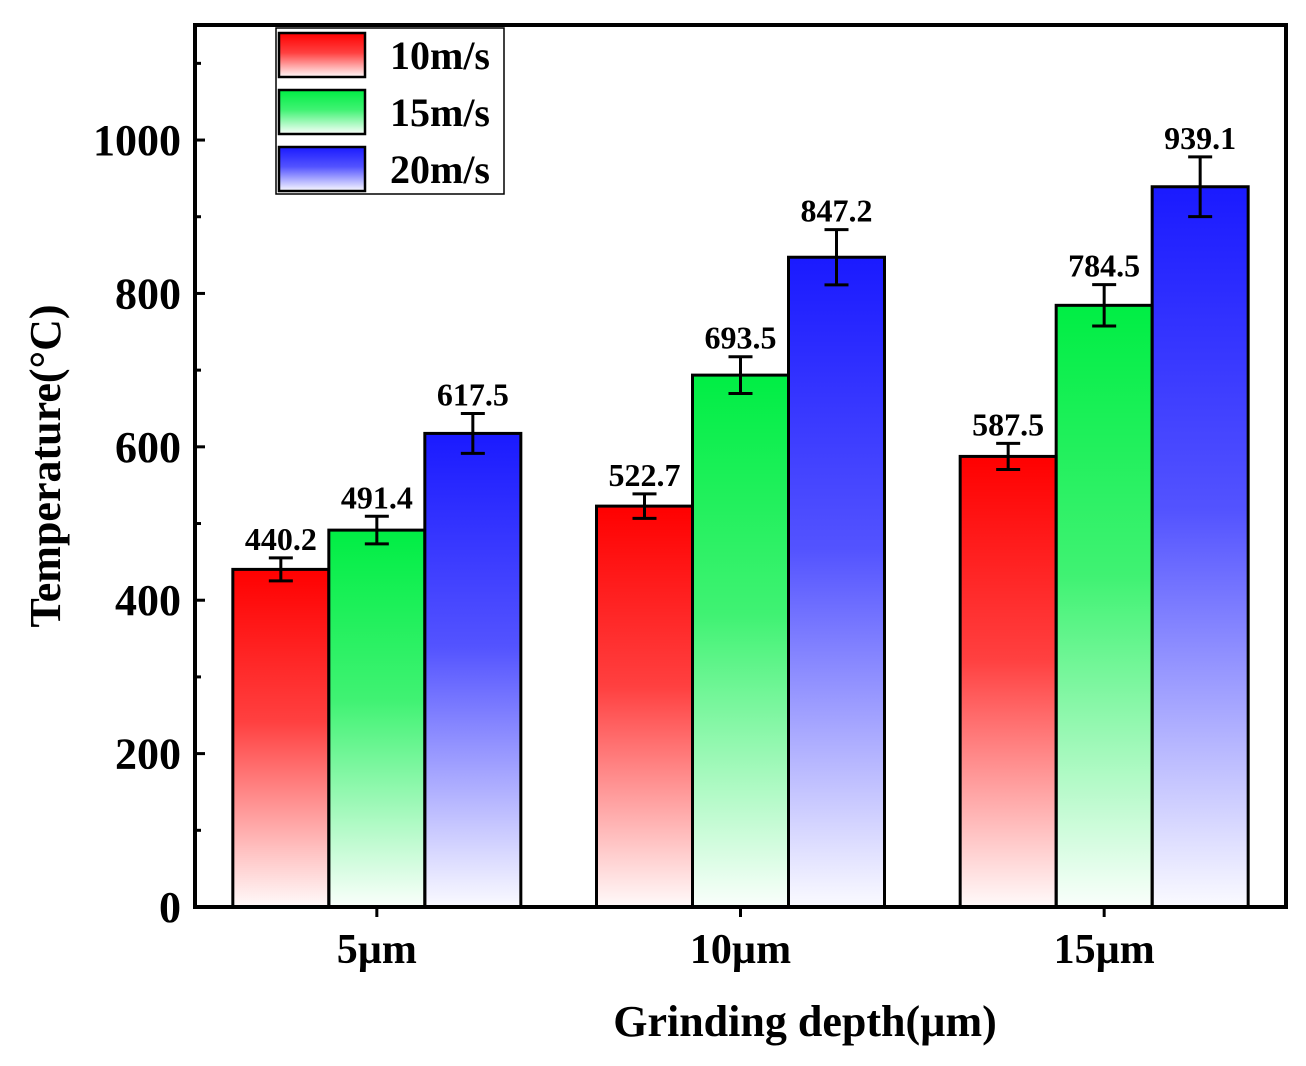  I want to click on bar-10m-s-15-m, so click(1008, 681).